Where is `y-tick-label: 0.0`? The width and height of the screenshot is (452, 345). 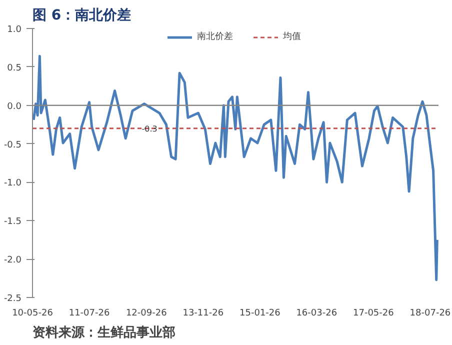
y-tick-label: 0.0 is located at coordinates (14, 107).